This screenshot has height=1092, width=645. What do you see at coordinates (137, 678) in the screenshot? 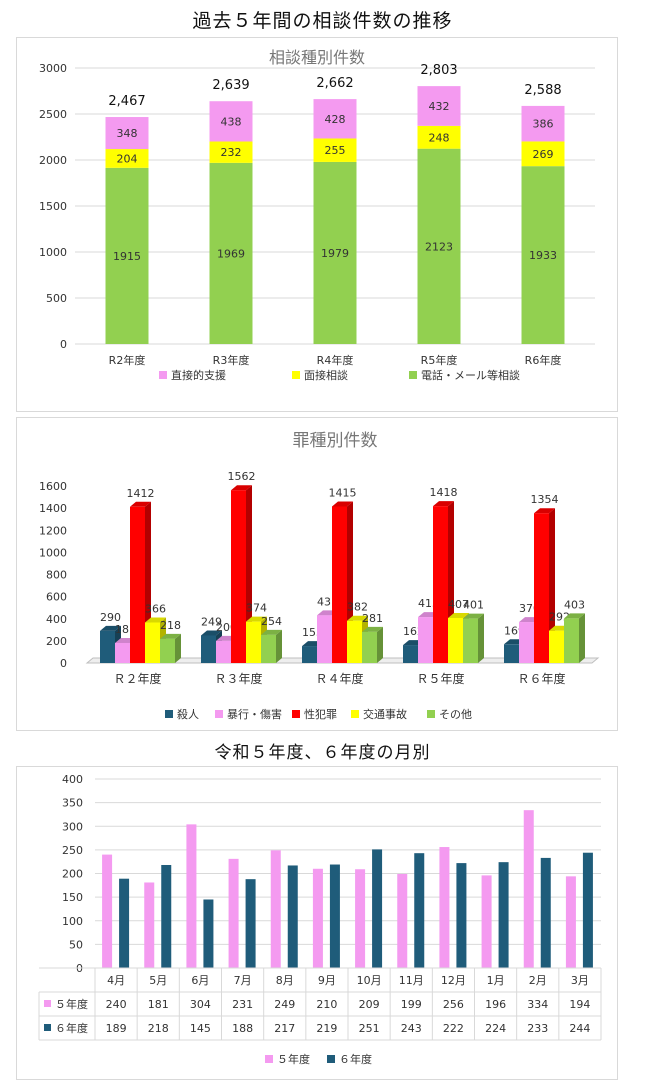
I see `x-tick-label: Ｒ２年度` at bounding box center [137, 678].